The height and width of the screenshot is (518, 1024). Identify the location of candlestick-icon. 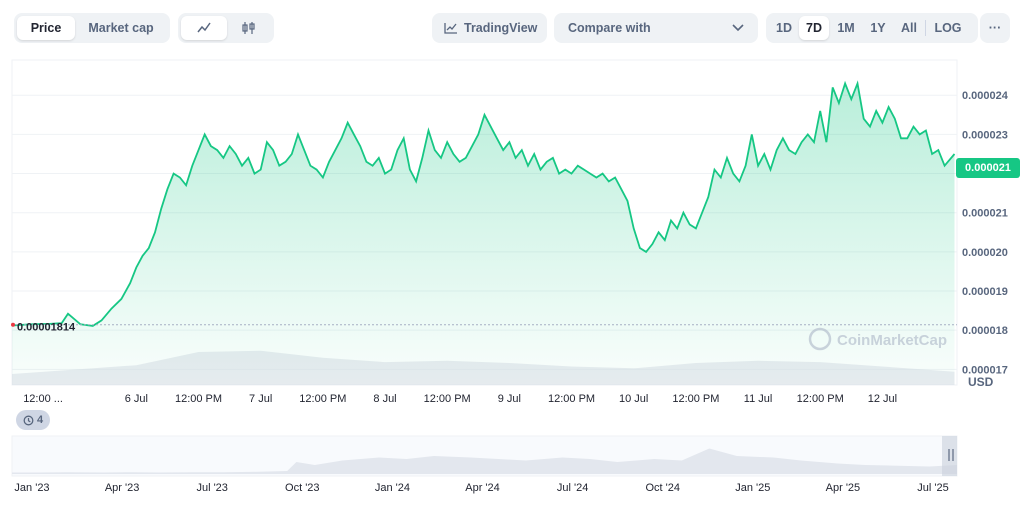
(249, 28).